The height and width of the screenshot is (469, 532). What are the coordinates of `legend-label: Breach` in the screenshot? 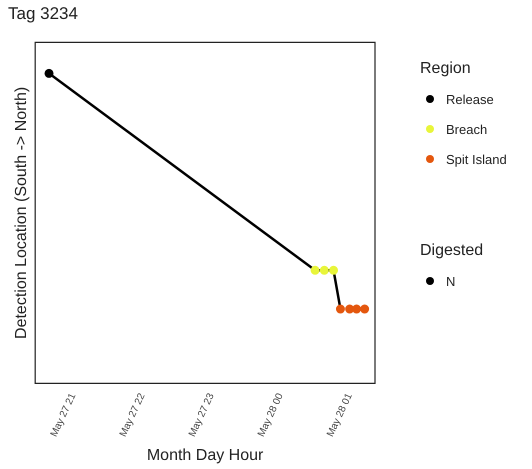 It's located at (467, 129).